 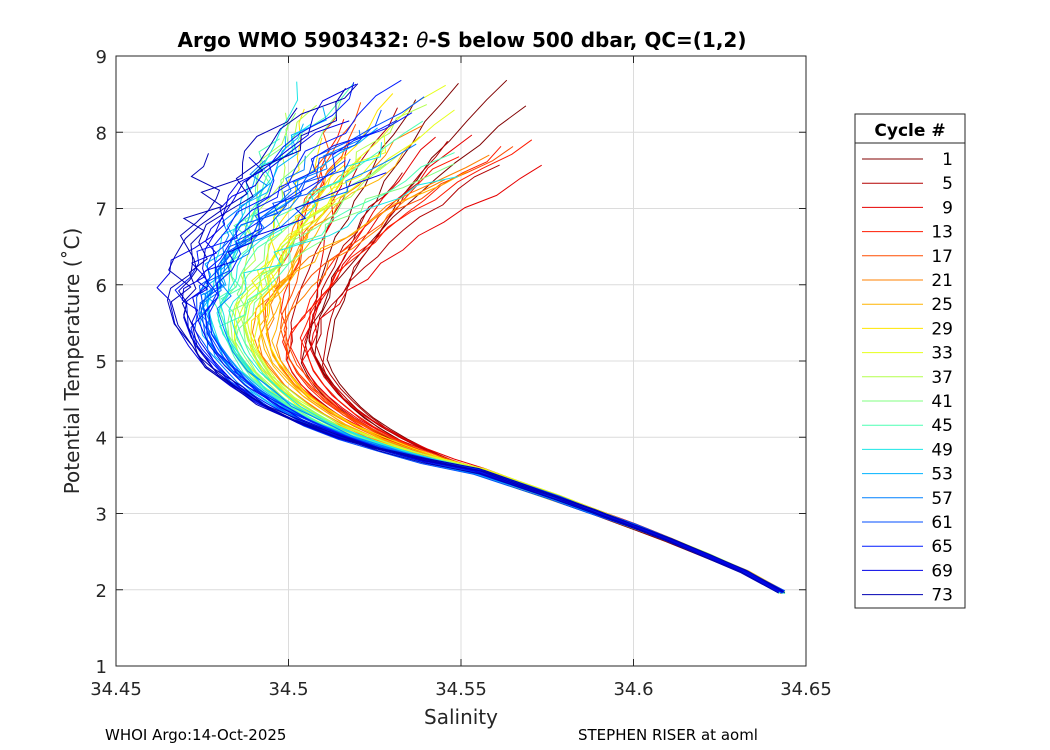 What do you see at coordinates (101, 438) in the screenshot?
I see `y-tick-label: 4` at bounding box center [101, 438].